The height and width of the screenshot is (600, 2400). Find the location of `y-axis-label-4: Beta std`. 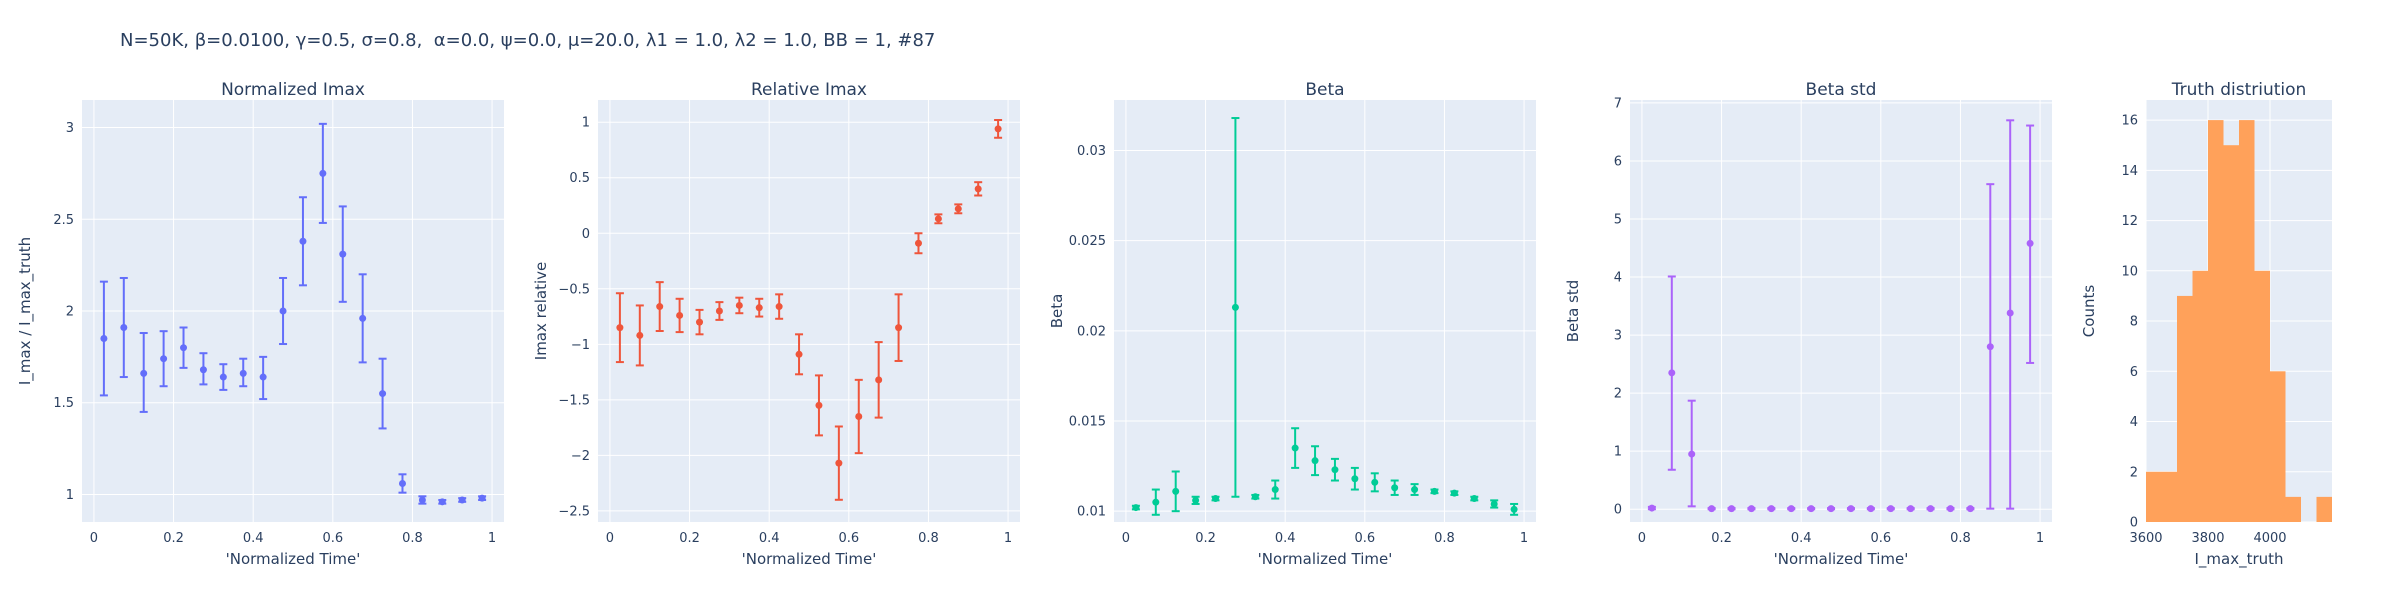

y-axis-label-4: Beta std is located at coordinates (1573, 311).